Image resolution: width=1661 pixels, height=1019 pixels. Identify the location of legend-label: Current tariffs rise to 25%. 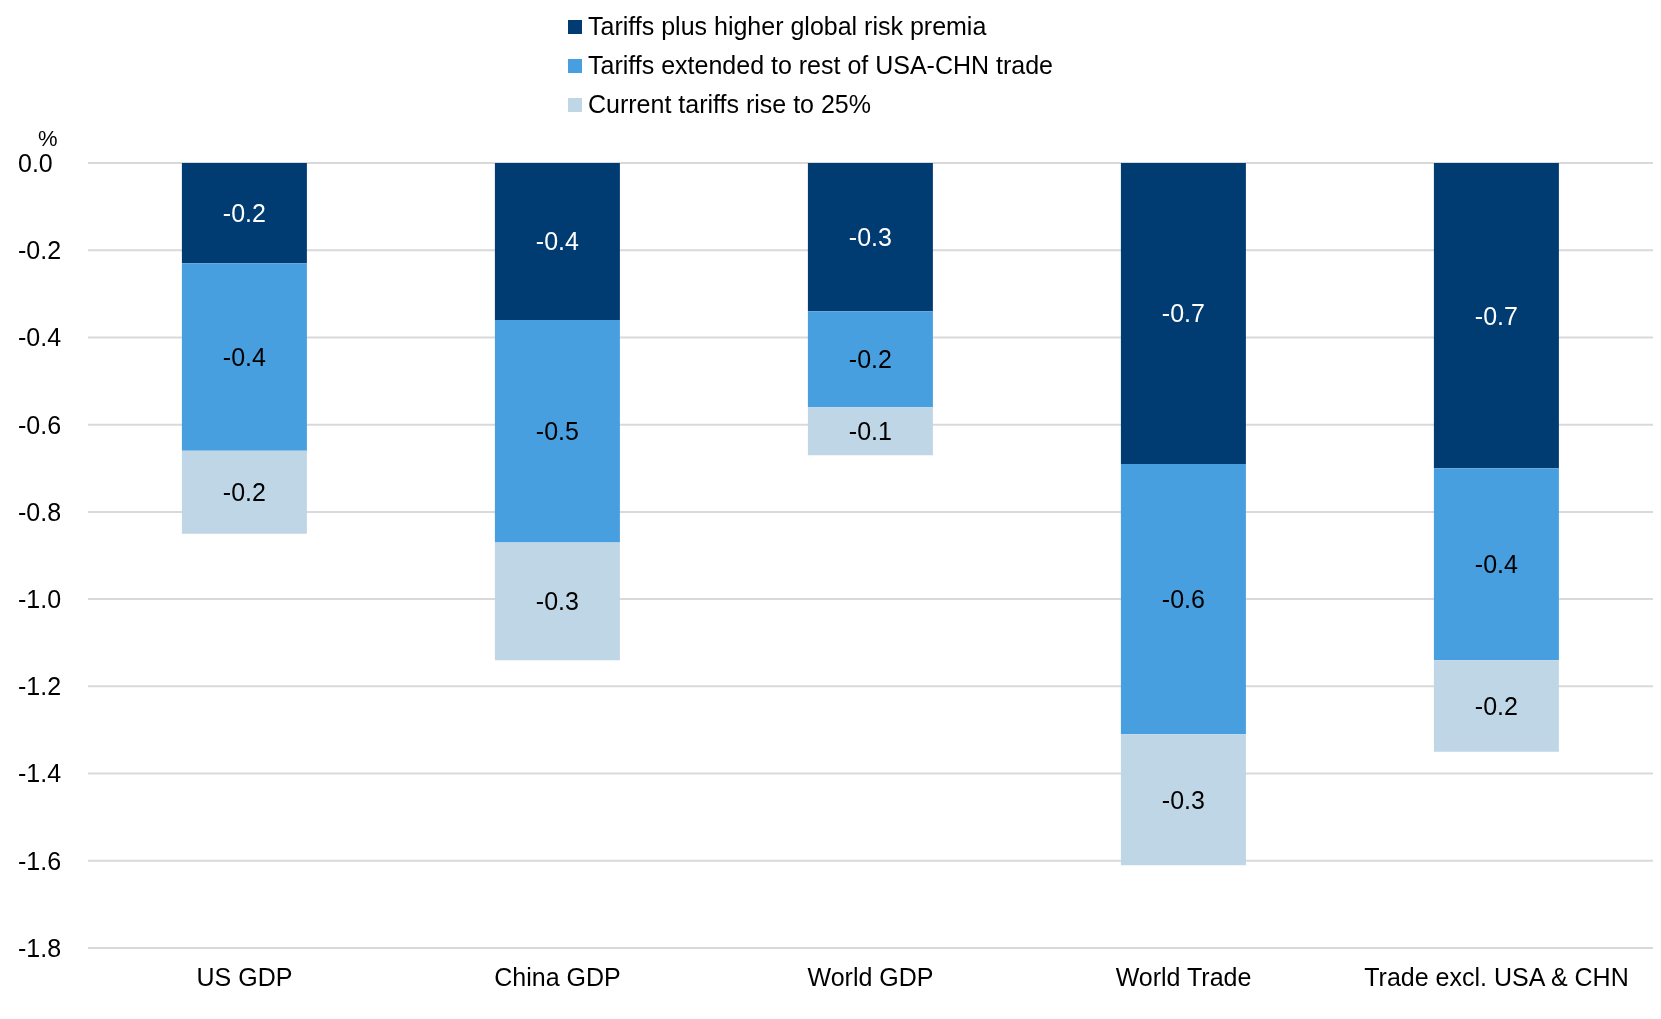
(729, 104).